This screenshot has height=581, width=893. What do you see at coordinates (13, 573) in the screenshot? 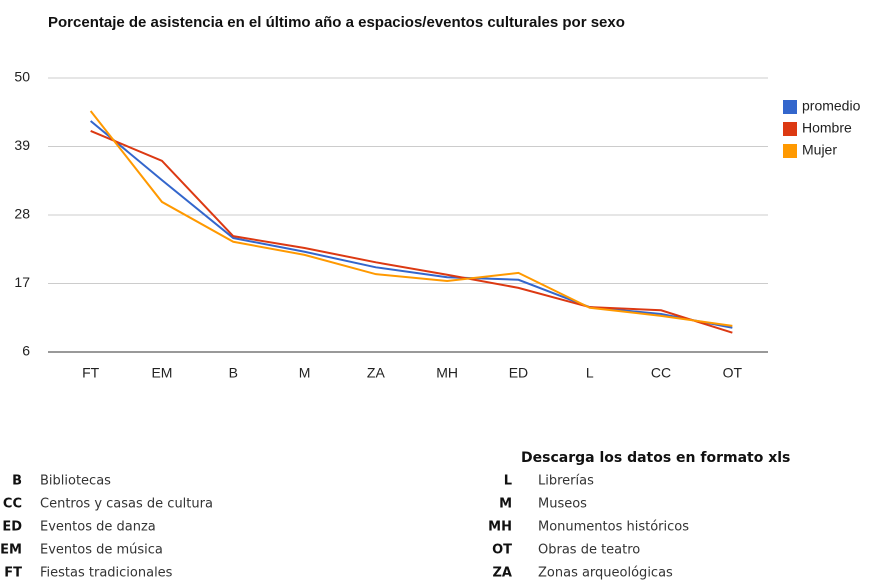
I see `glossary-code: FT` at bounding box center [13, 573].